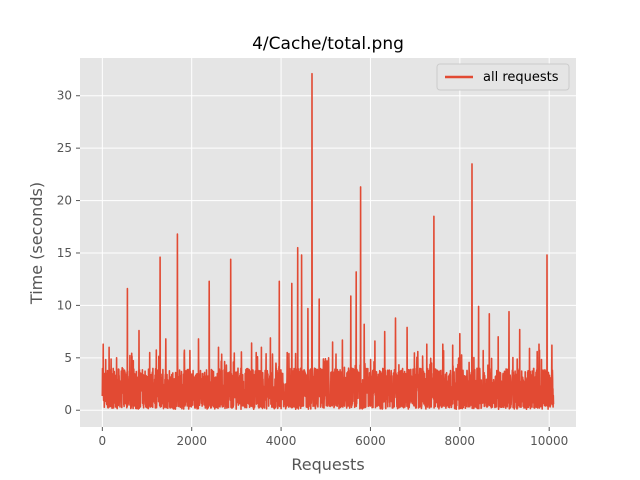 This screenshot has width=640, height=480. What do you see at coordinates (521, 77) in the screenshot?
I see `legend-label: all requests` at bounding box center [521, 77].